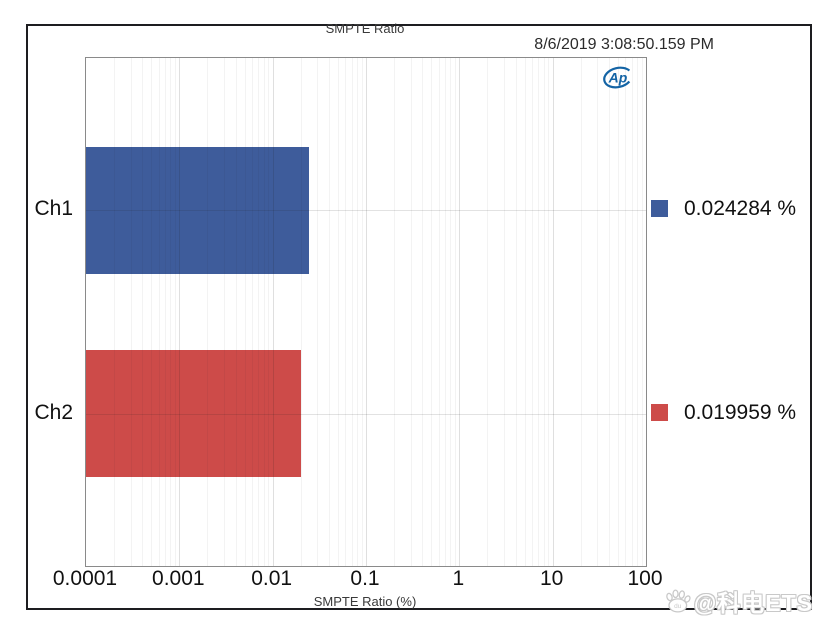 The width and height of the screenshot is (829, 628). What do you see at coordinates (178, 578) in the screenshot?
I see `x-tick-0.001: 0.001` at bounding box center [178, 578].